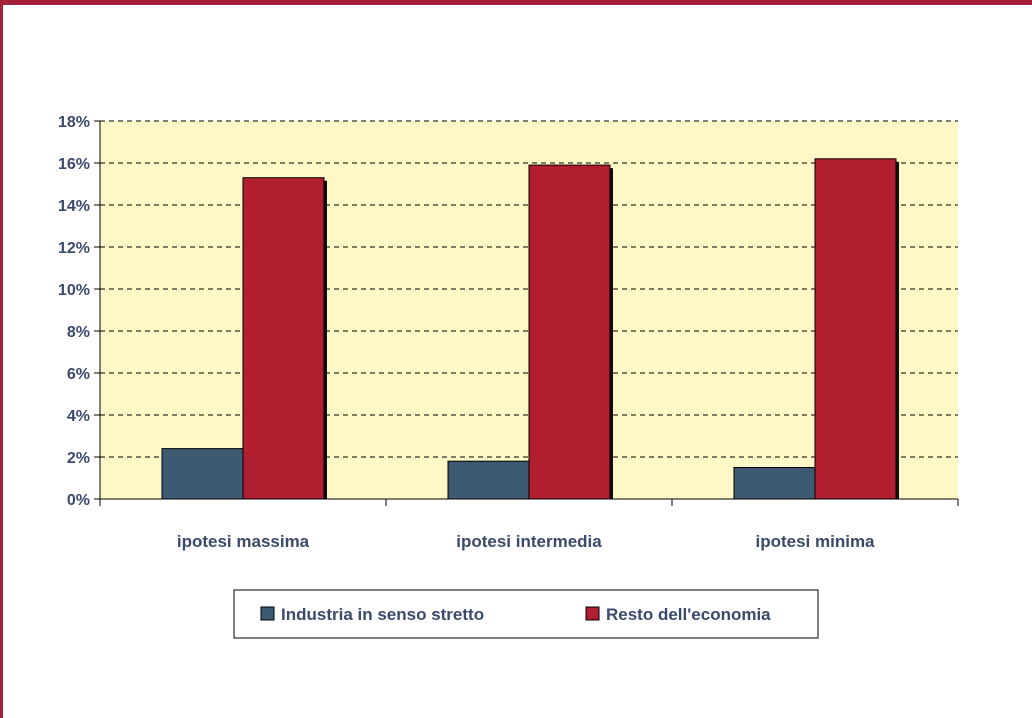 This screenshot has height=718, width=1032. Describe the element at coordinates (78, 416) in the screenshot. I see `y-tick-label: 4%` at that location.